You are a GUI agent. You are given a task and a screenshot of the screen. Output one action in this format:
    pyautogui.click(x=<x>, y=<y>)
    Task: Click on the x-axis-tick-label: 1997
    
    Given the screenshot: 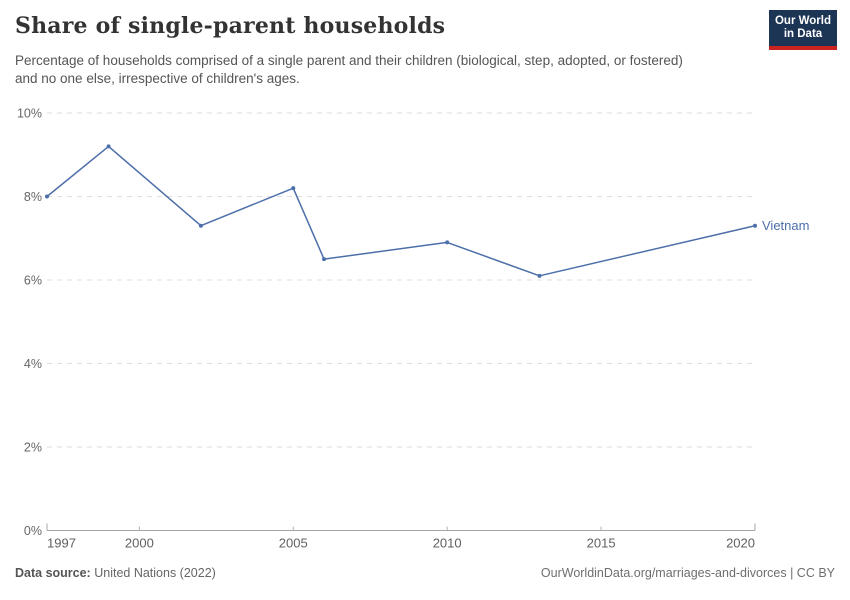 What is the action you would take?
    pyautogui.click(x=61, y=543)
    